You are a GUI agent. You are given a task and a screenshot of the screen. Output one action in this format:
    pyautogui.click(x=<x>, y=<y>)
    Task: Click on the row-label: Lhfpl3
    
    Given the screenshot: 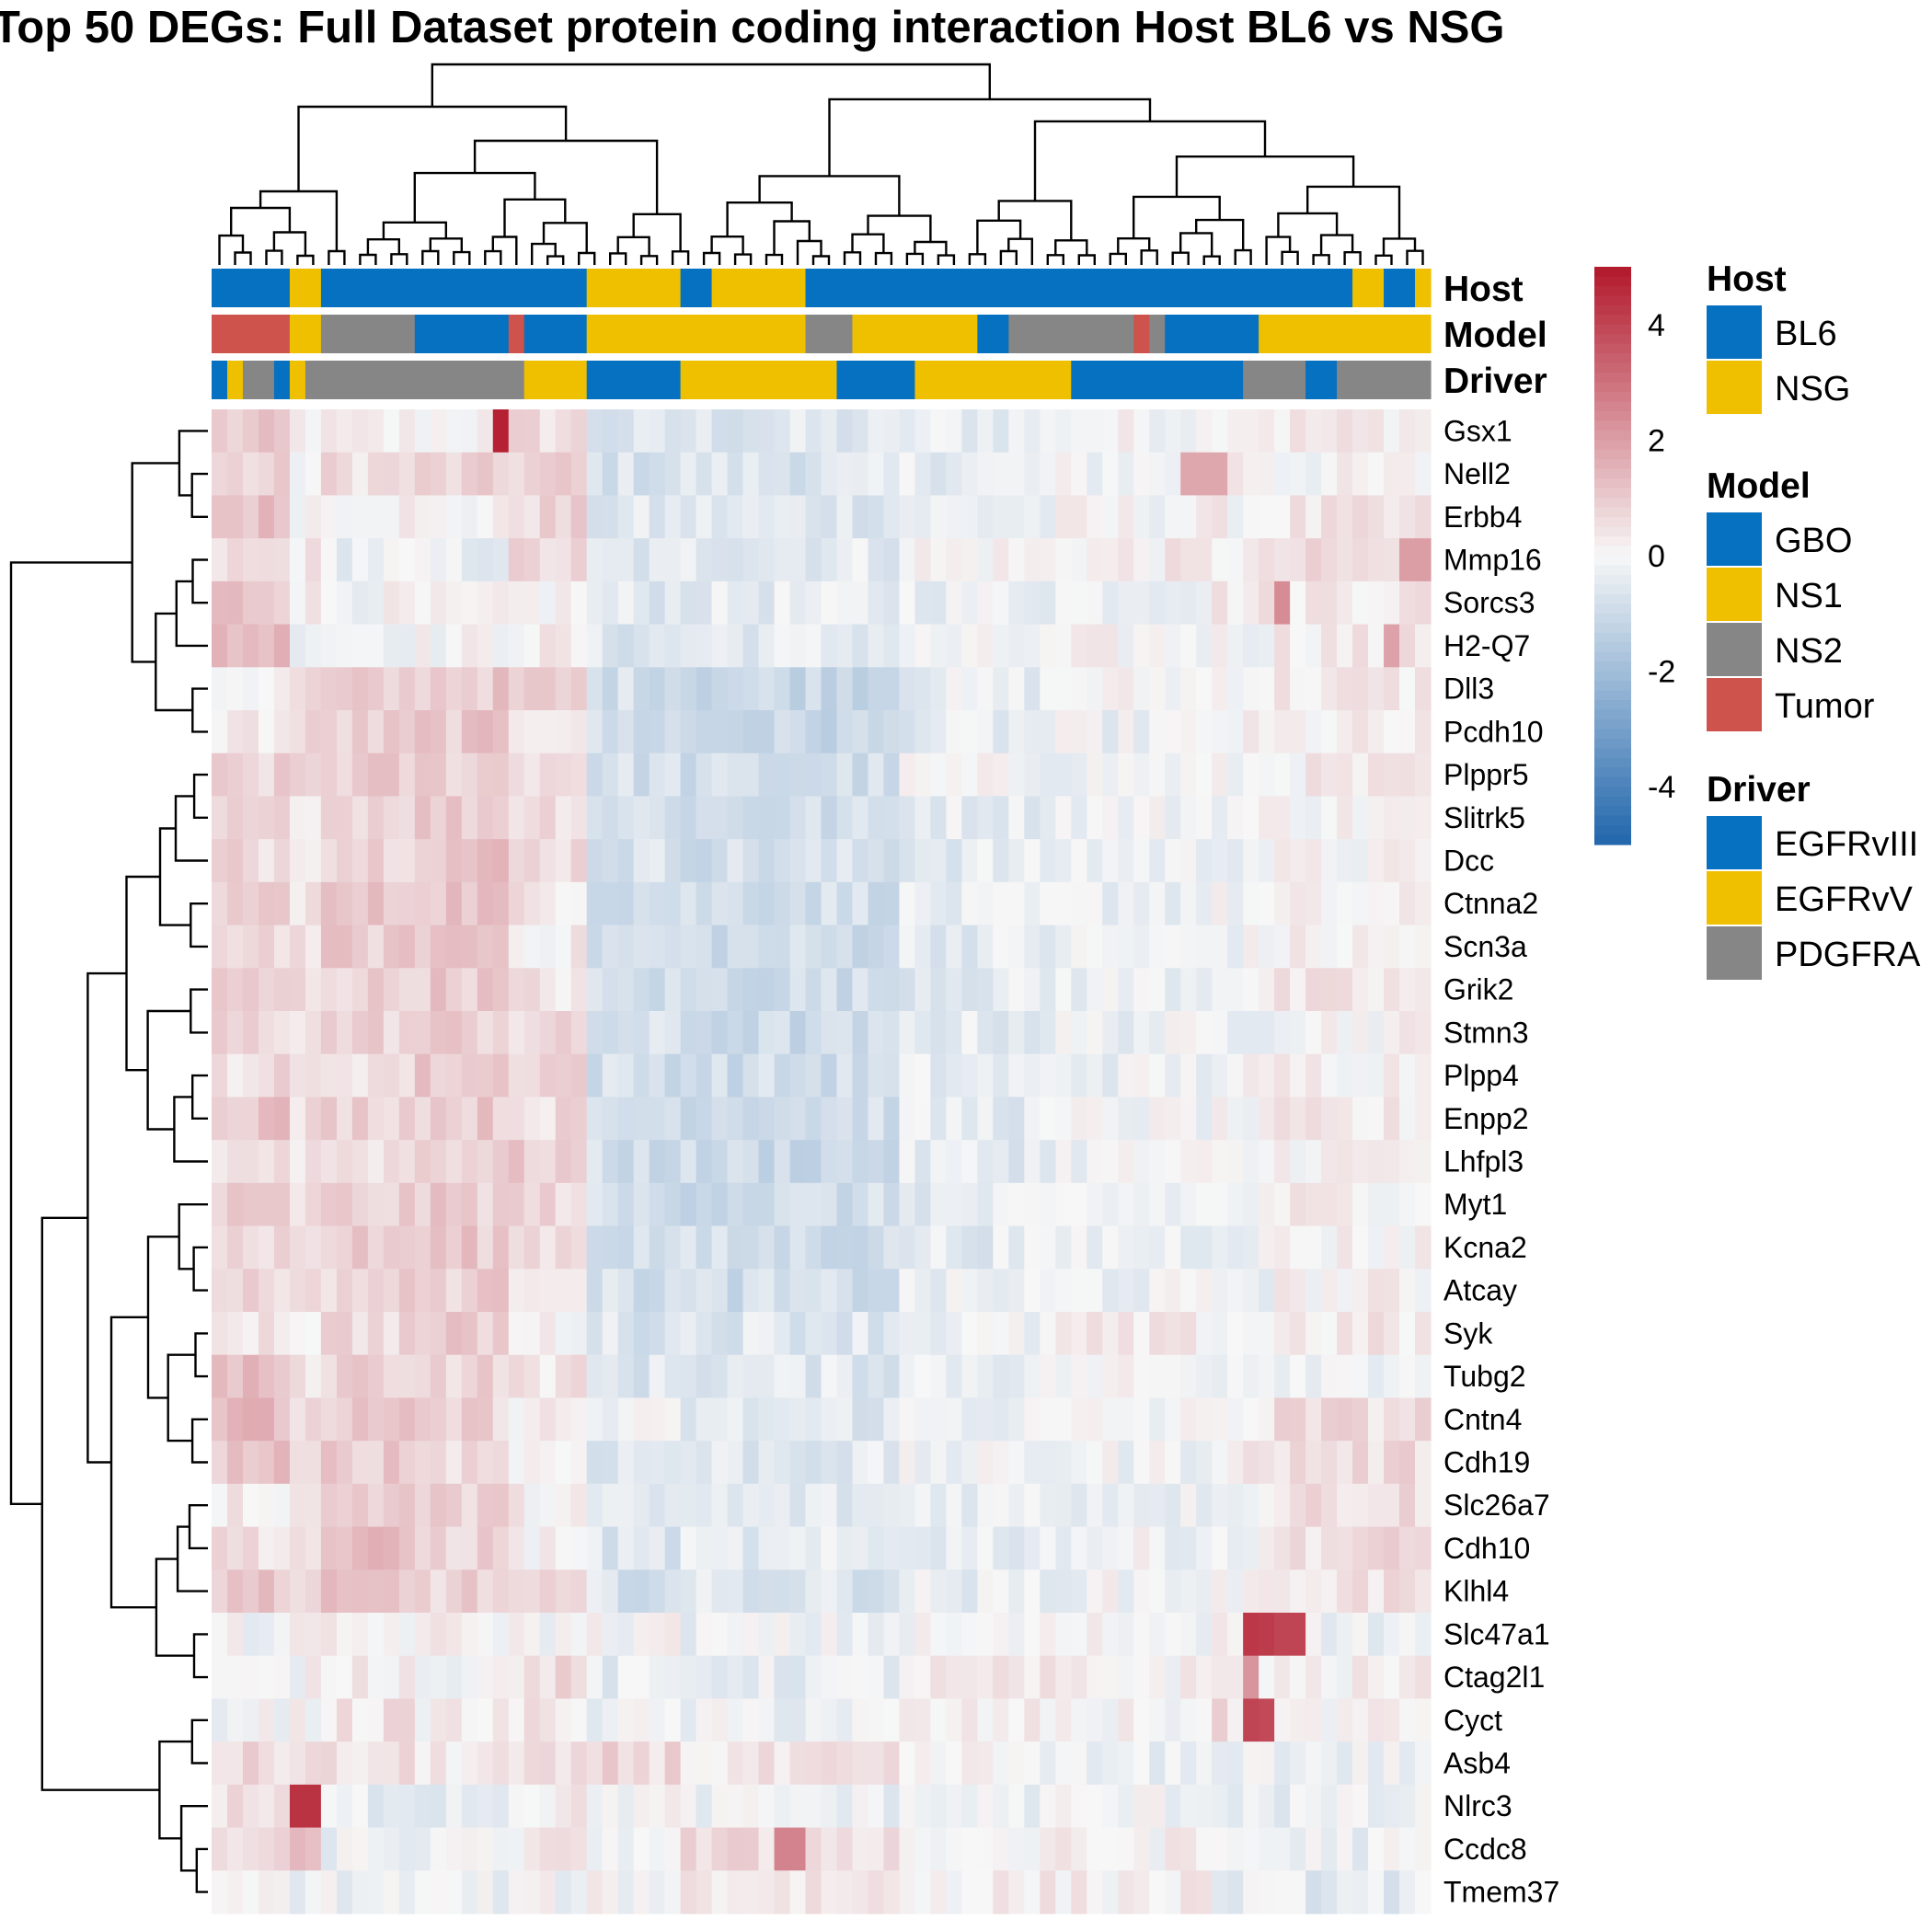 What is the action you would take?
    pyautogui.click(x=1483, y=1161)
    